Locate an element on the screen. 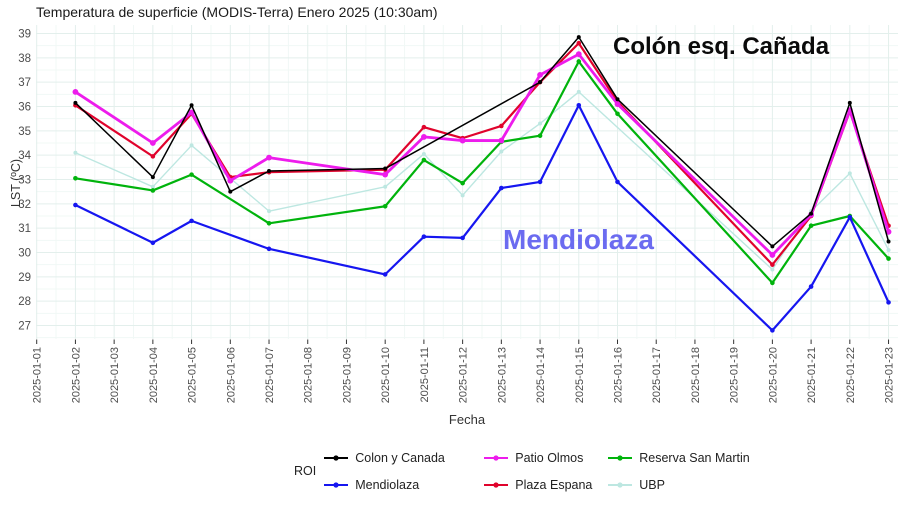 The image size is (900, 506). x-tick-label: 2025-01-10 is located at coordinates (386, 375).